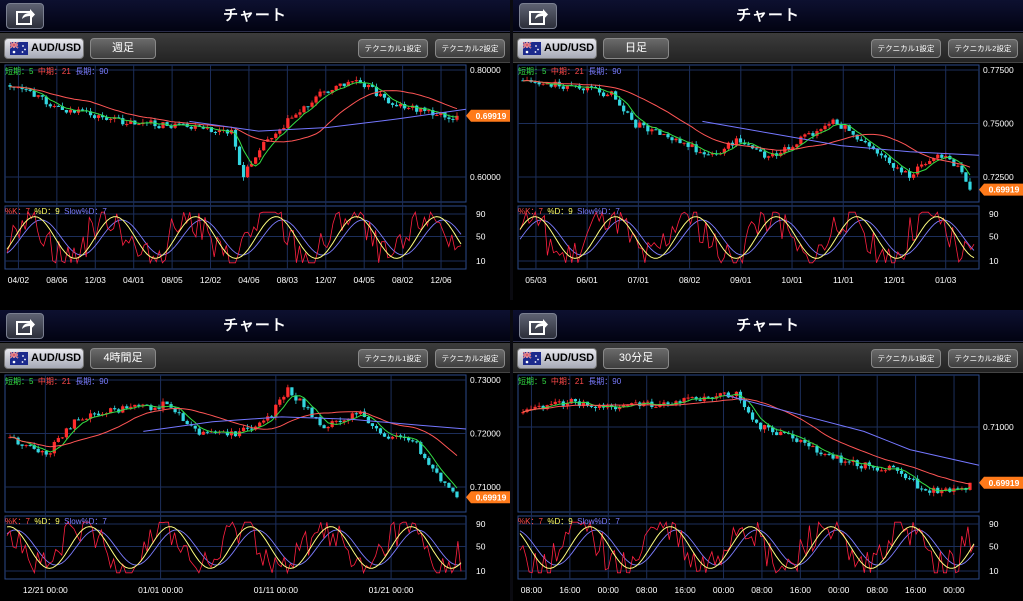  Describe the element at coordinates (605, 71) in the screenshot. I see `legend-ma-long: 長期：90` at that location.